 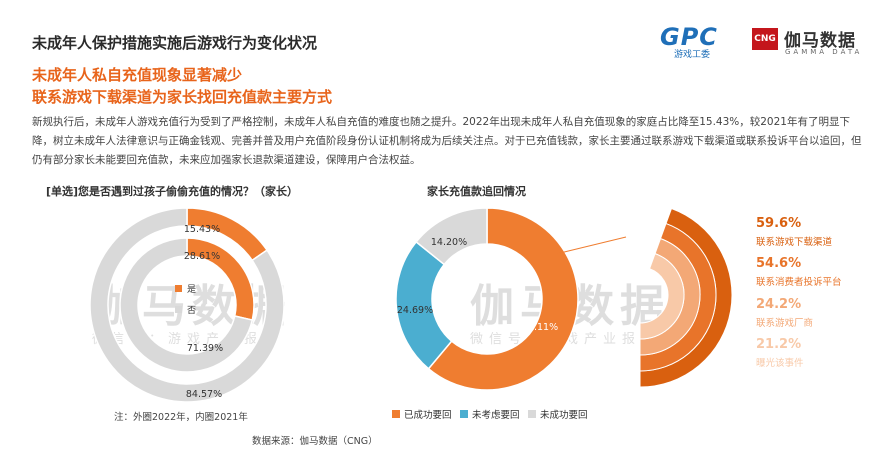 I want to click on cng-logo-name: 伽马数据, so click(x=820, y=41).